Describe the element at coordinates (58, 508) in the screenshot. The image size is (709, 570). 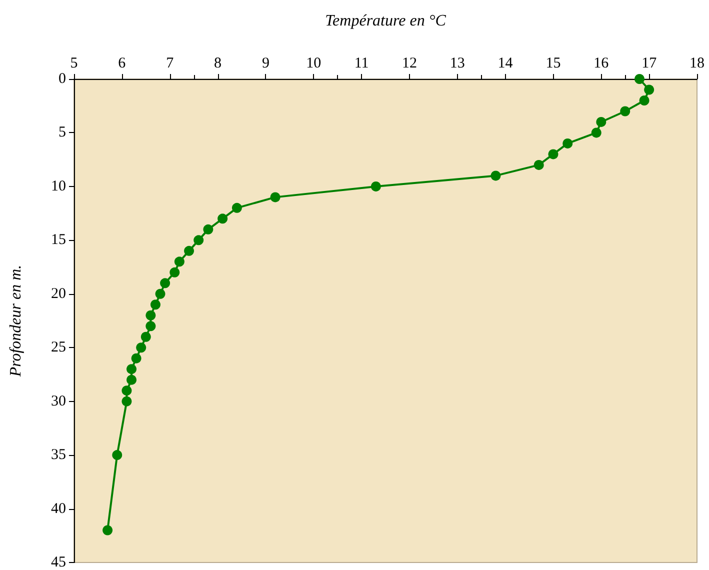
I see `y-tick-label: 40` at that location.